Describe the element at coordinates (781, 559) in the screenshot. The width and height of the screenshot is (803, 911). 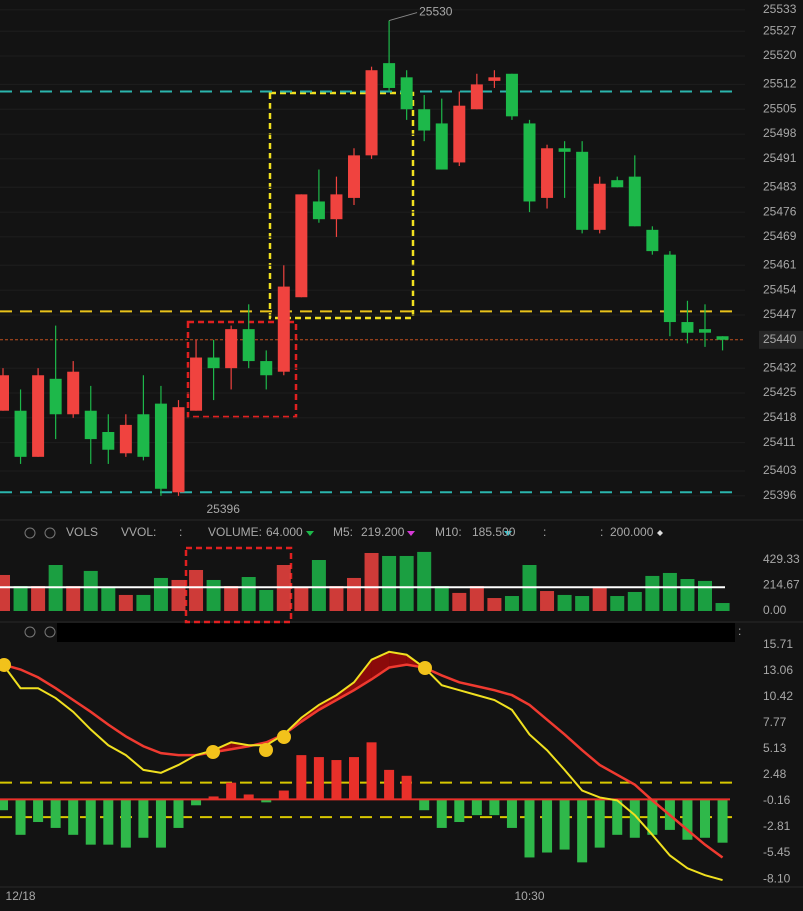
I see `y-tick-label: 429.33` at that location.